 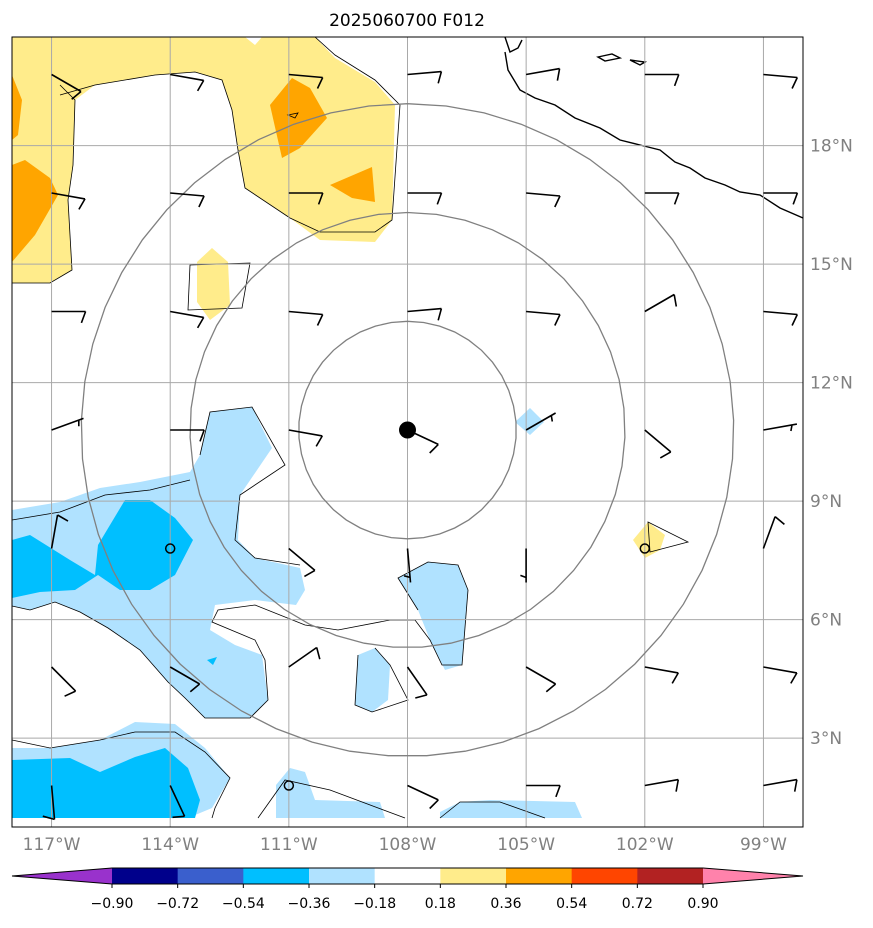 I want to click on lon-tick-label: 111°W, so click(x=289, y=845).